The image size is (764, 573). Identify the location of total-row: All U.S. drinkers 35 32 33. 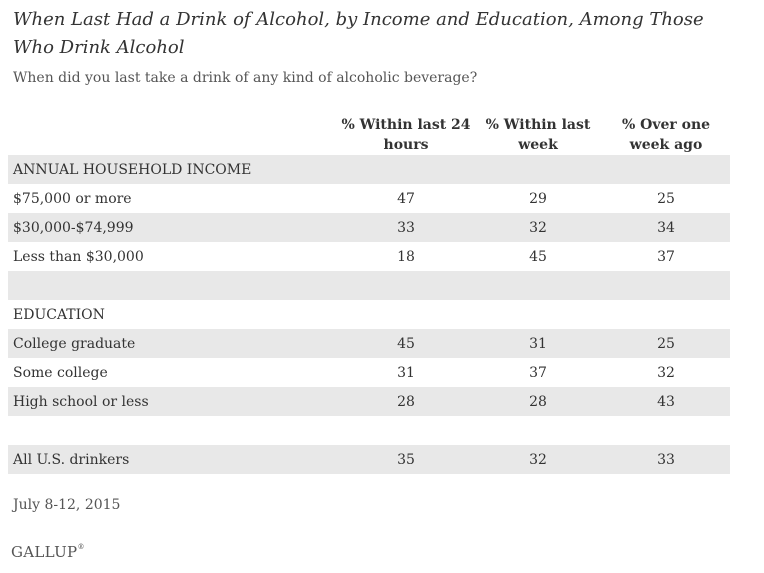
(369, 459).